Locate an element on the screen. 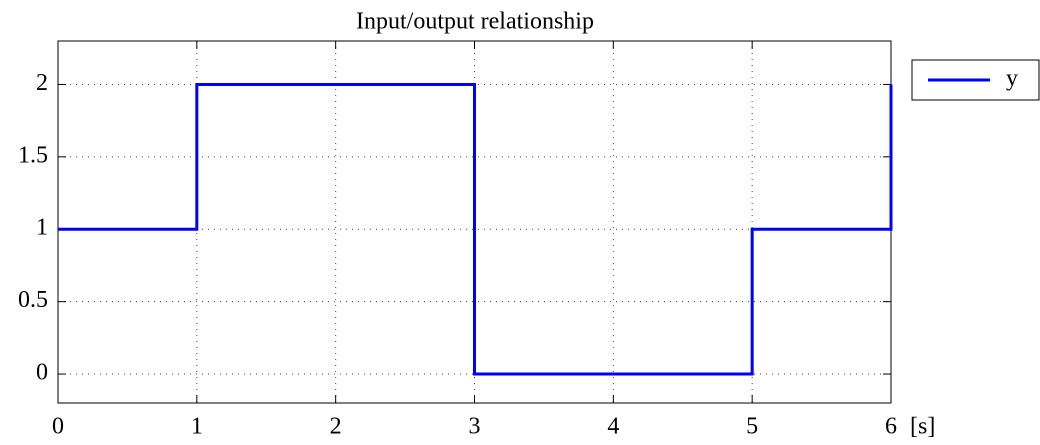  x-tick-label: 5 is located at coordinates (752, 427).